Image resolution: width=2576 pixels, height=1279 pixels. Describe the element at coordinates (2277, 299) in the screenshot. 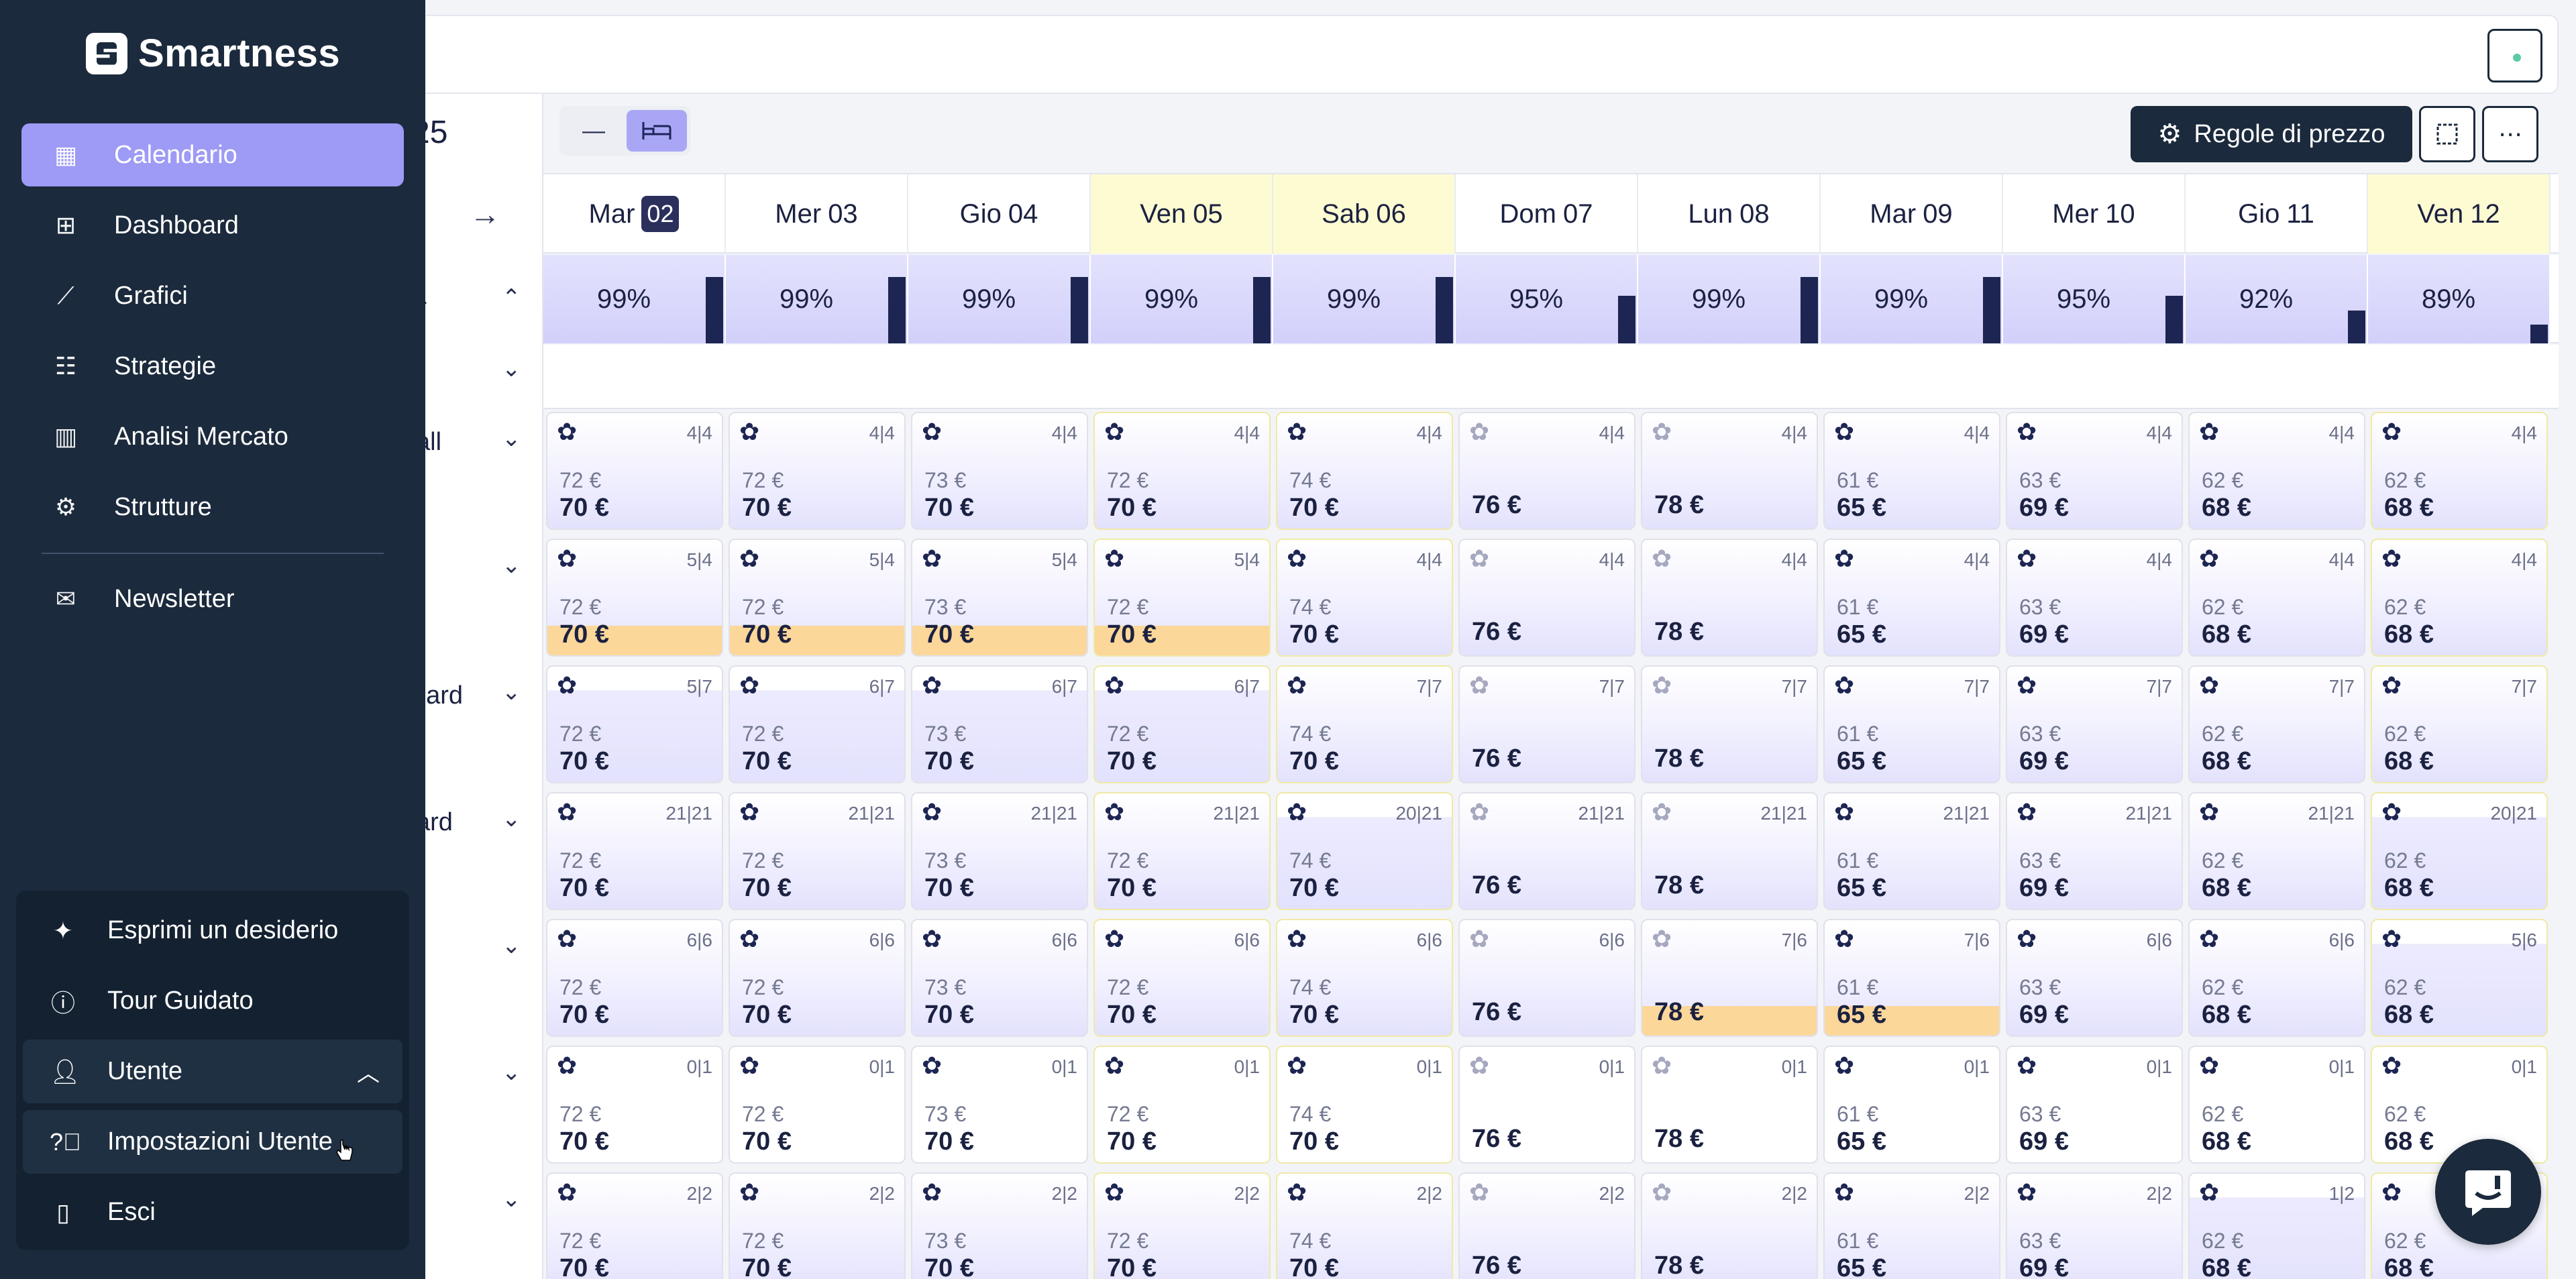

I see `occupancy-cell: 92%` at that location.